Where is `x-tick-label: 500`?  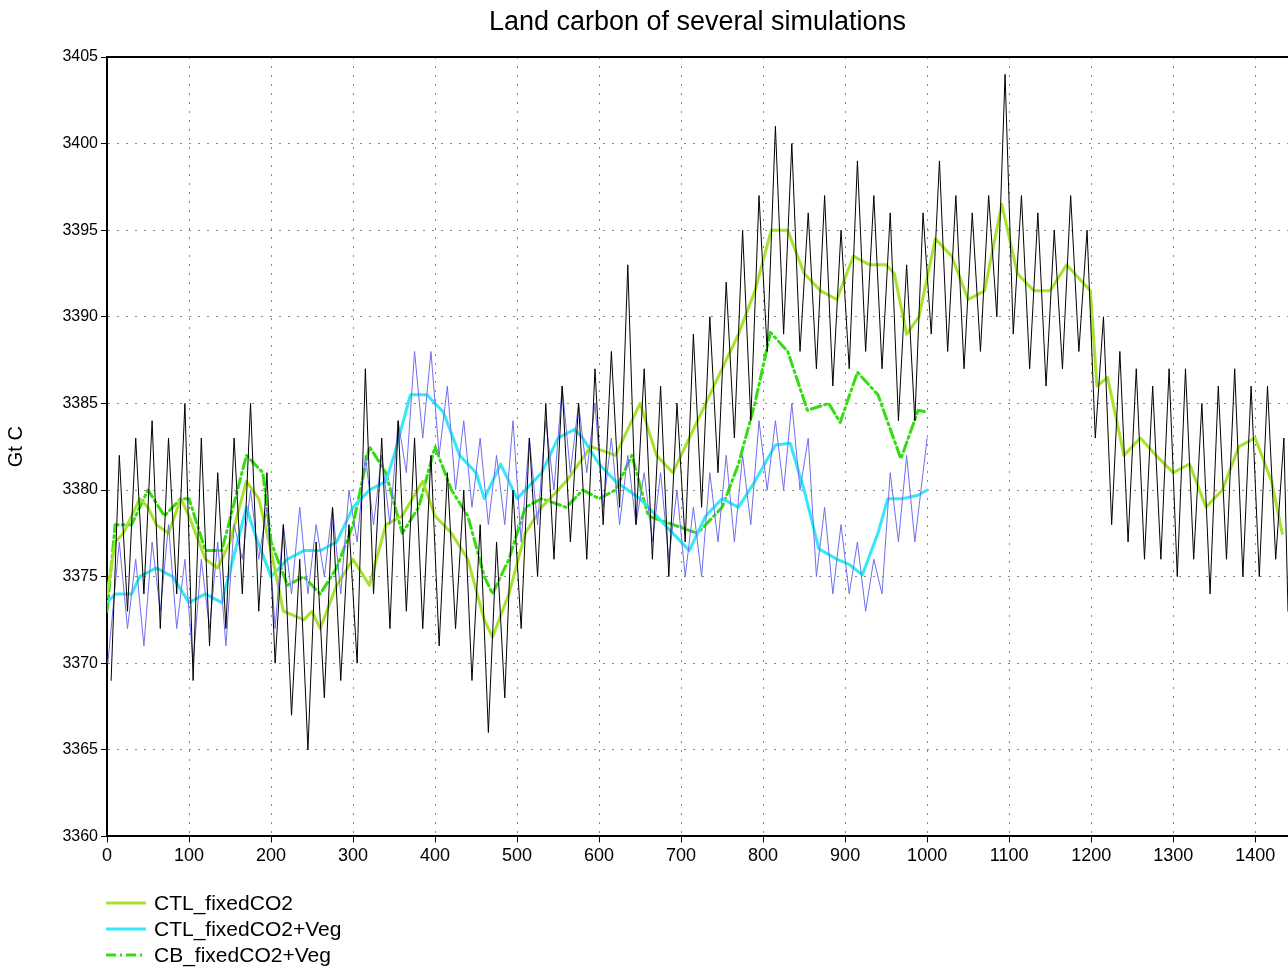
x-tick-label: 500 is located at coordinates (517, 855).